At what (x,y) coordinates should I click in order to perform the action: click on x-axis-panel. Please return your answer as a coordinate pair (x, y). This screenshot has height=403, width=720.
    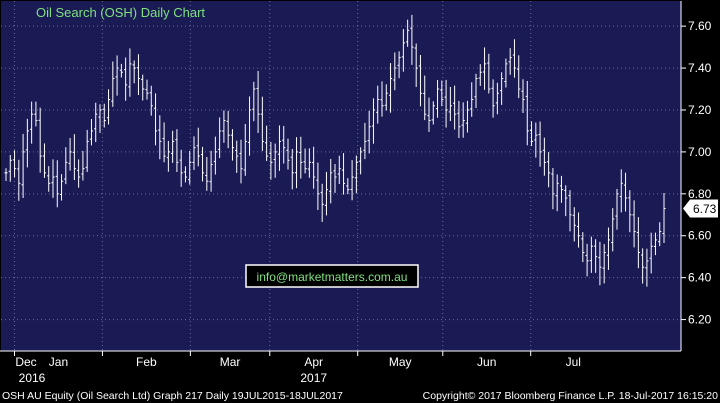
    Looking at the image, I should click on (360, 369).